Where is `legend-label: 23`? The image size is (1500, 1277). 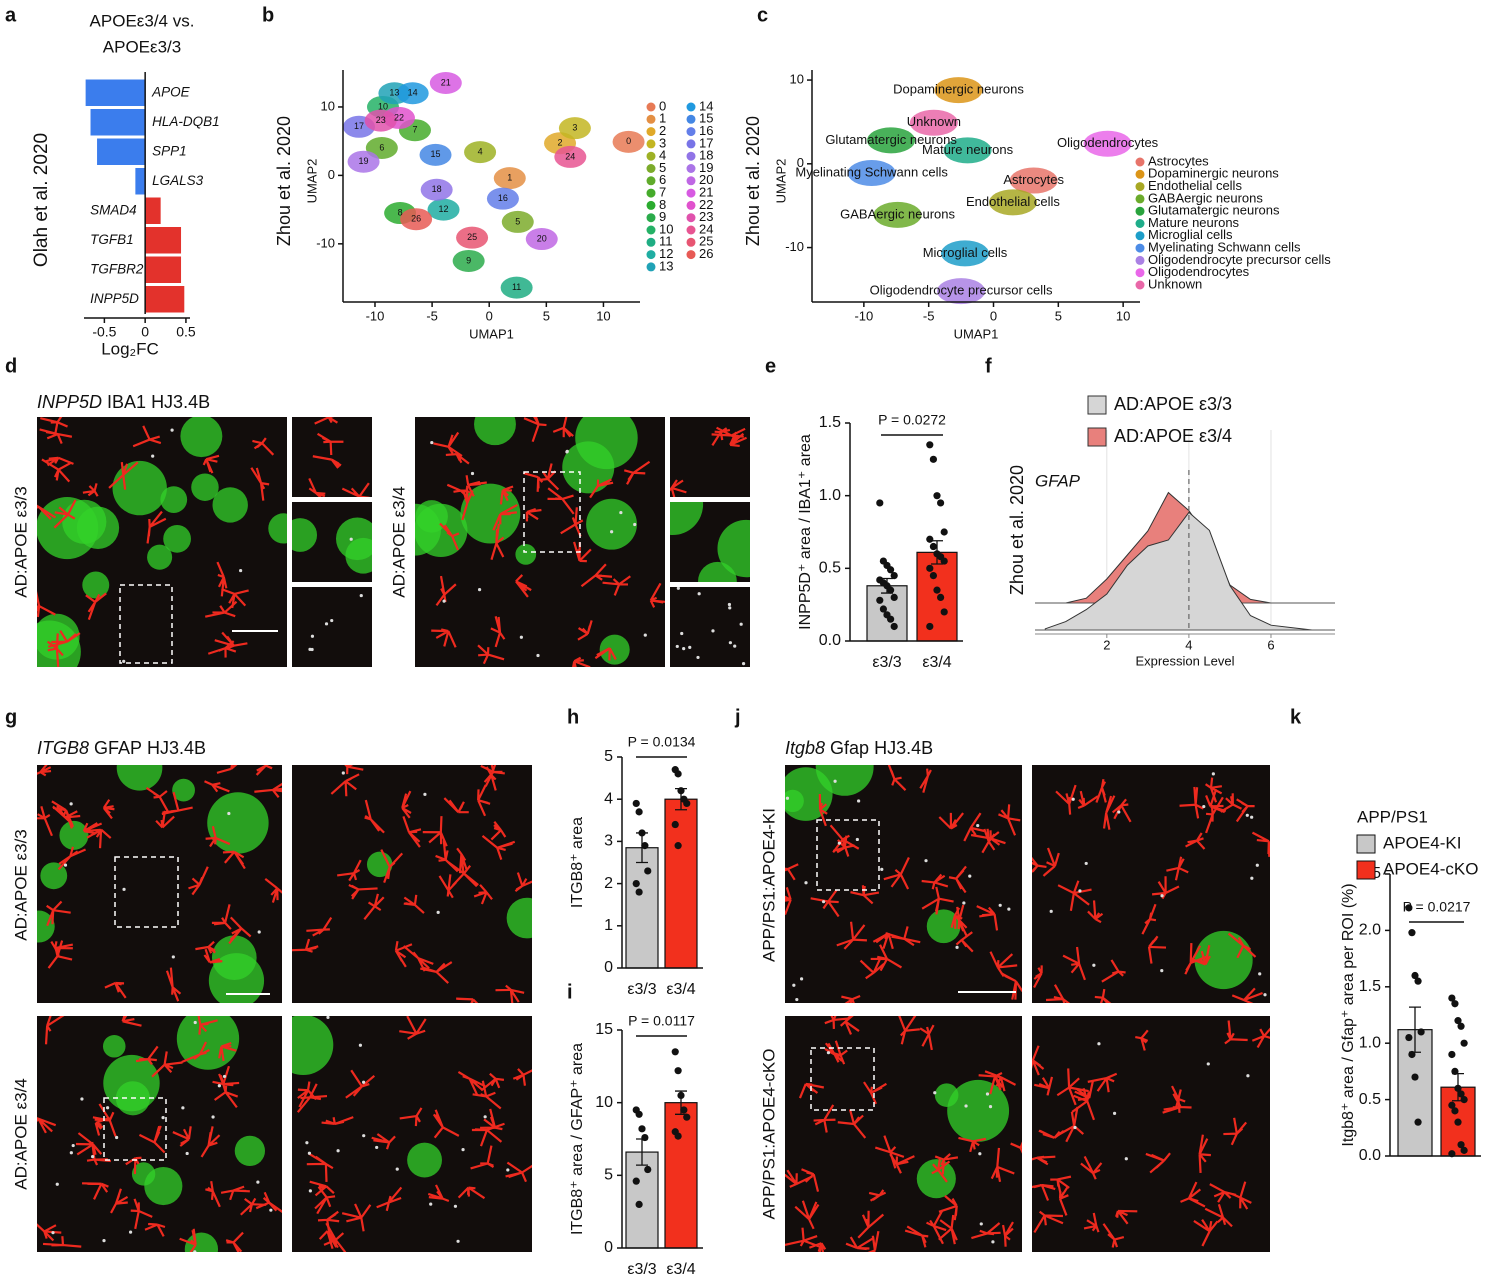 legend-label: 23 is located at coordinates (706, 216).